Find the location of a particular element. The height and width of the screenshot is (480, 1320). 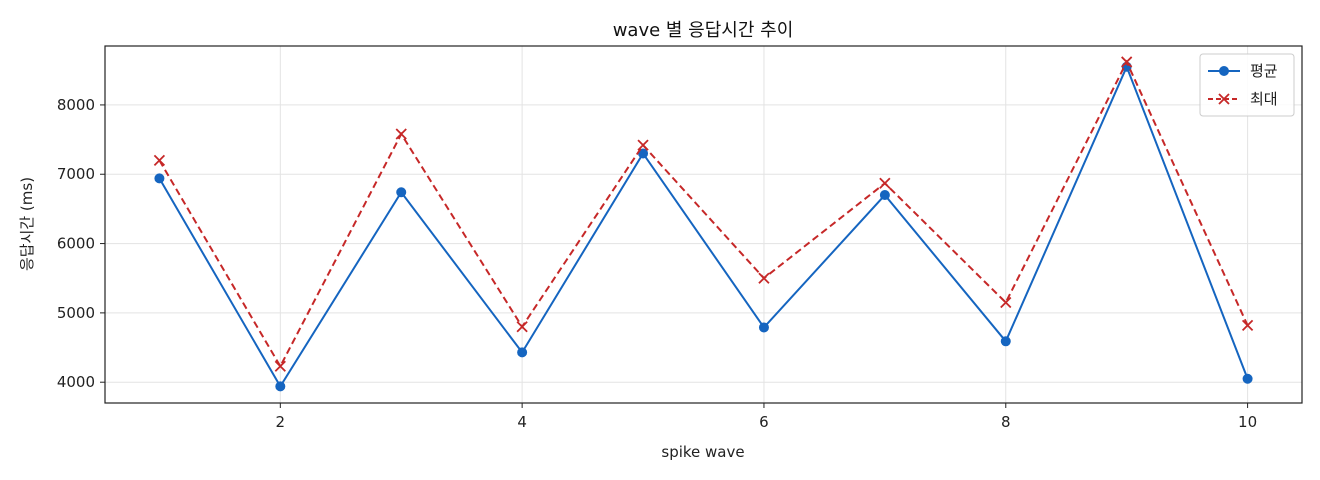

chart-title: wave 별 응답시간 추이 is located at coordinates (703, 30).